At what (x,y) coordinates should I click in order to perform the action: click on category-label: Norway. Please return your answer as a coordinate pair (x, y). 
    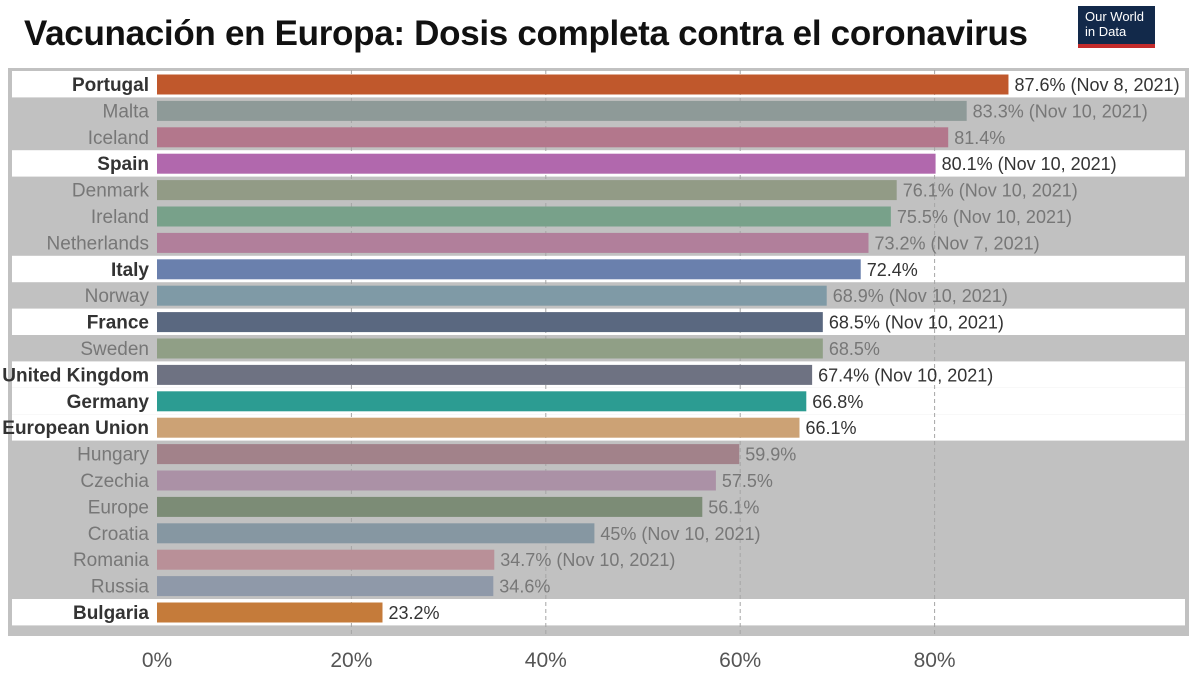
    Looking at the image, I should click on (117, 296).